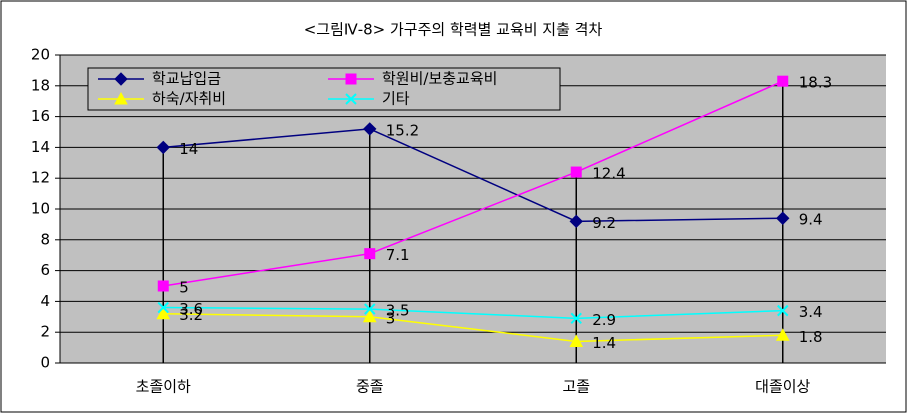 This screenshot has width=907, height=417. Describe the element at coordinates (186, 79) in the screenshot. I see `legend-label: 학교납입금` at that location.